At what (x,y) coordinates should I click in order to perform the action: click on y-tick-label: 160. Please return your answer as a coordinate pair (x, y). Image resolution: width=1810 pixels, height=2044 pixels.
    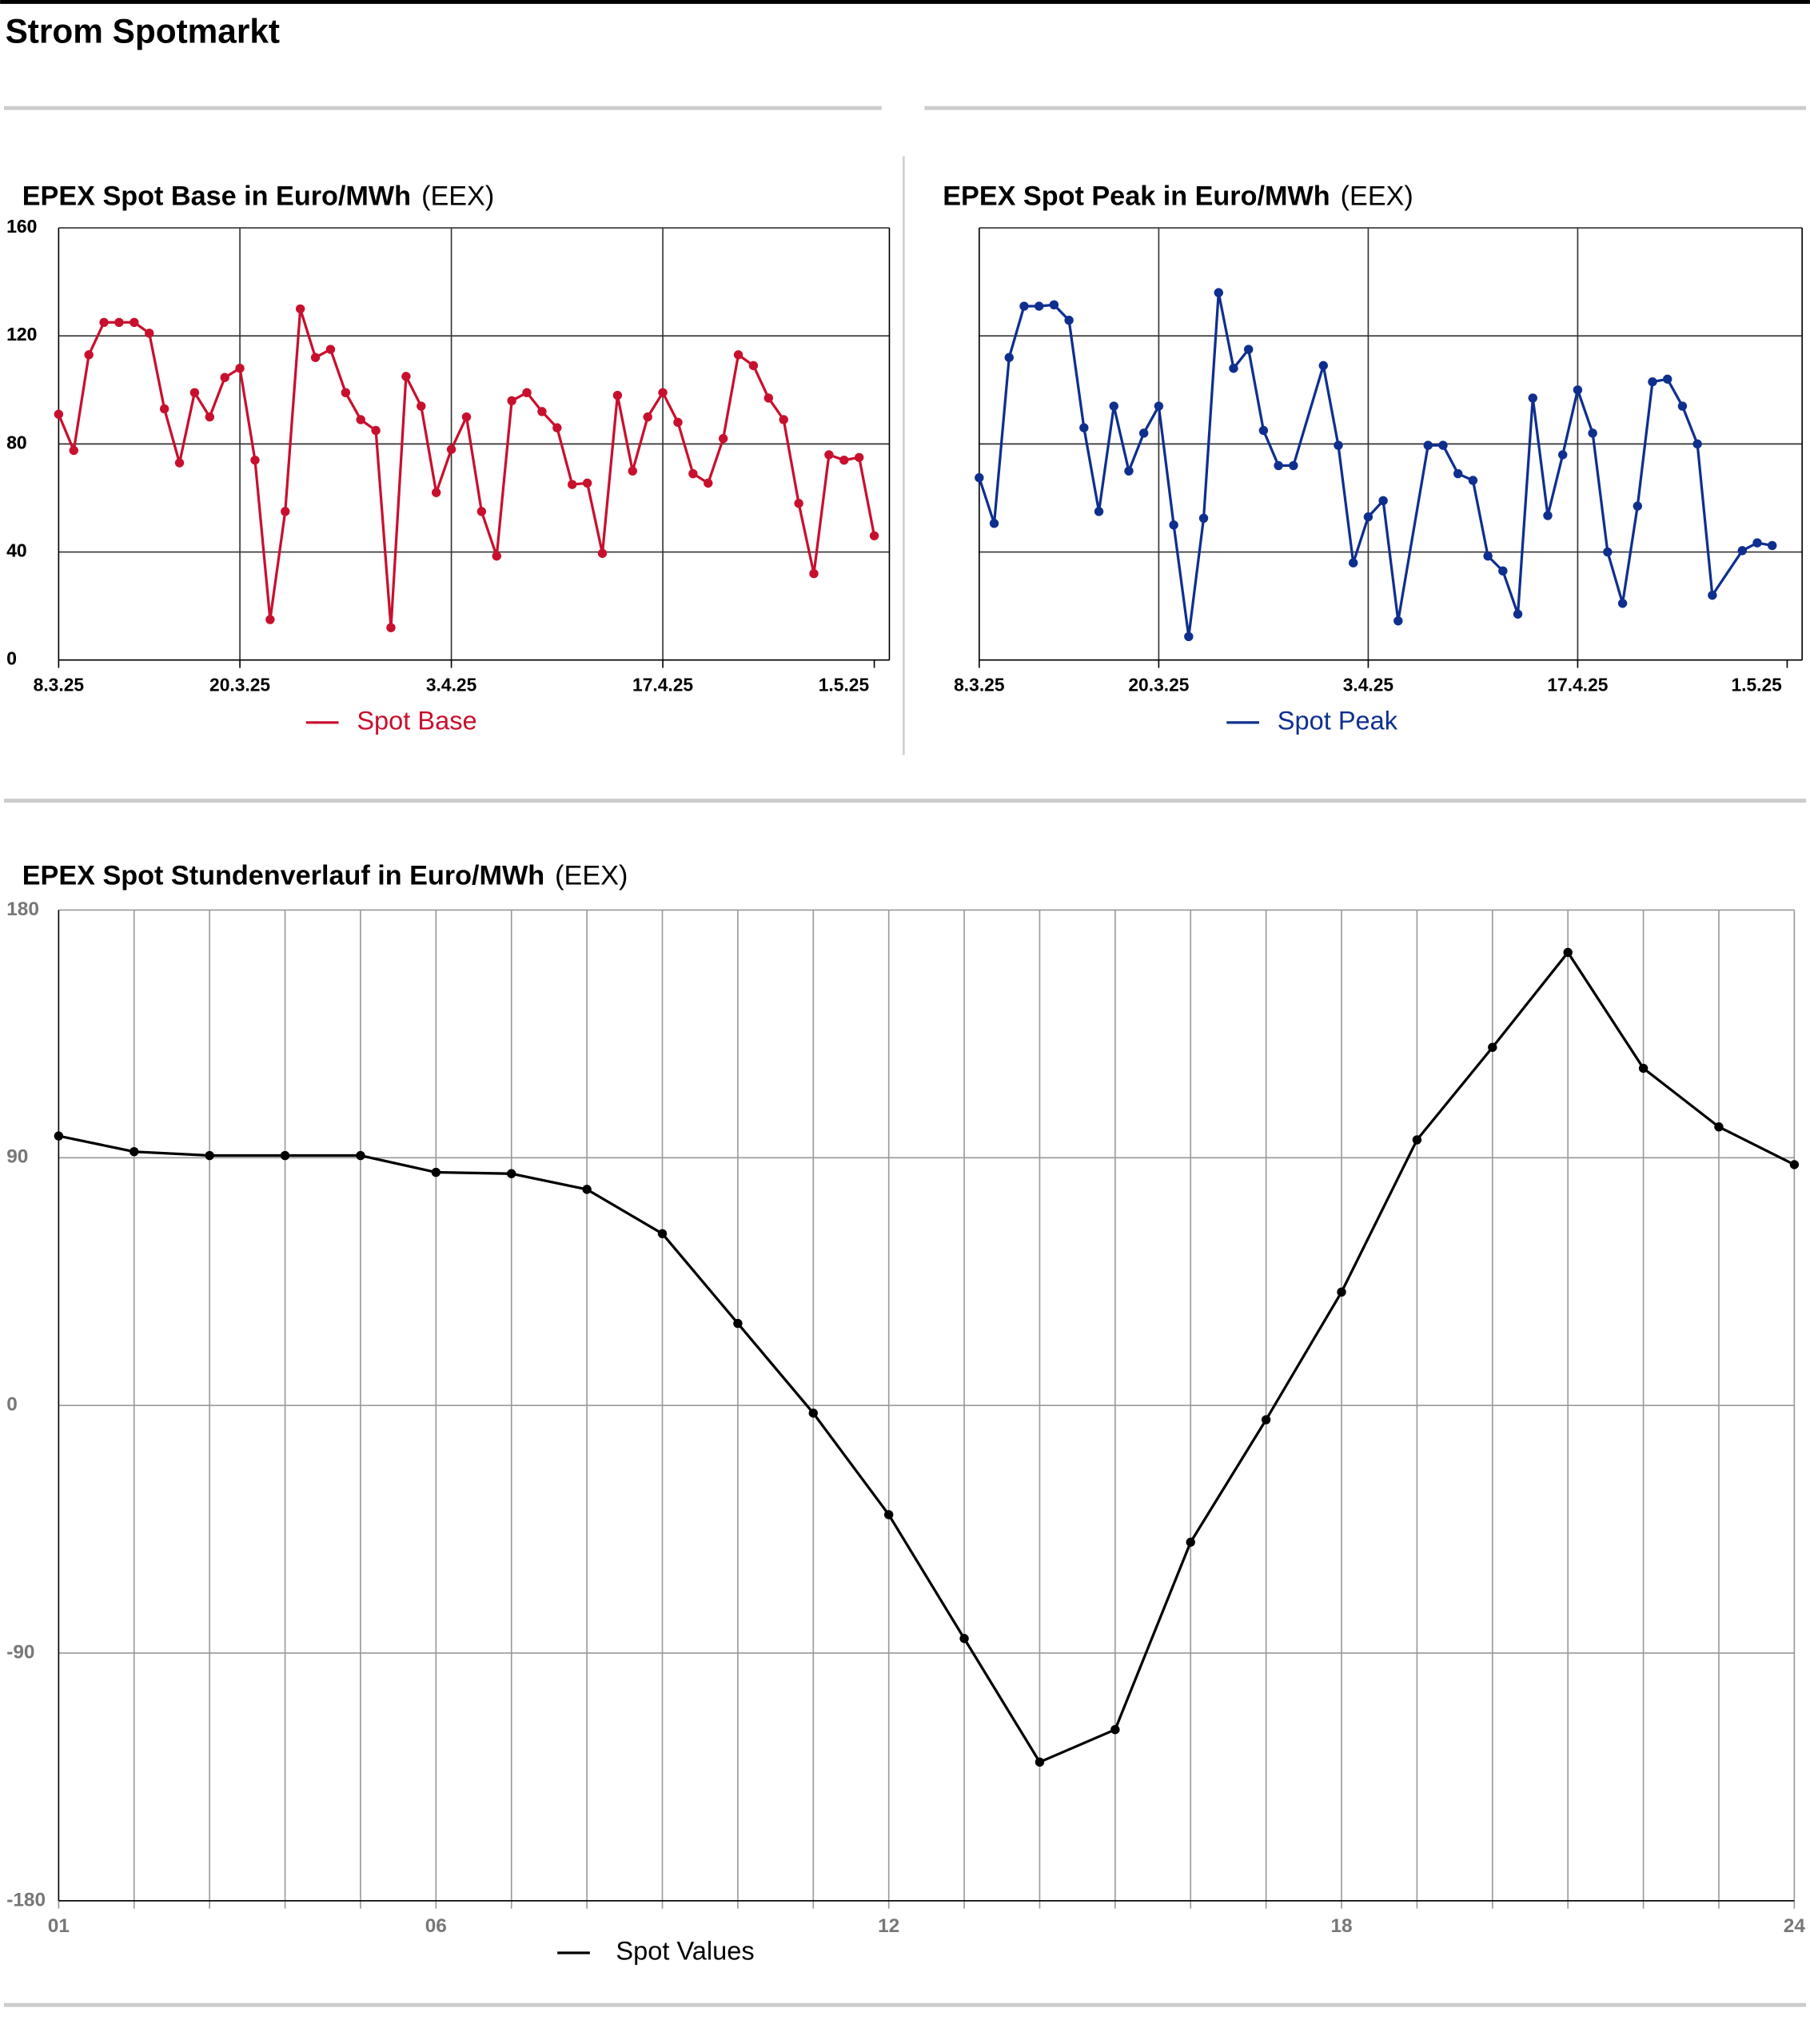
    Looking at the image, I should click on (21, 226).